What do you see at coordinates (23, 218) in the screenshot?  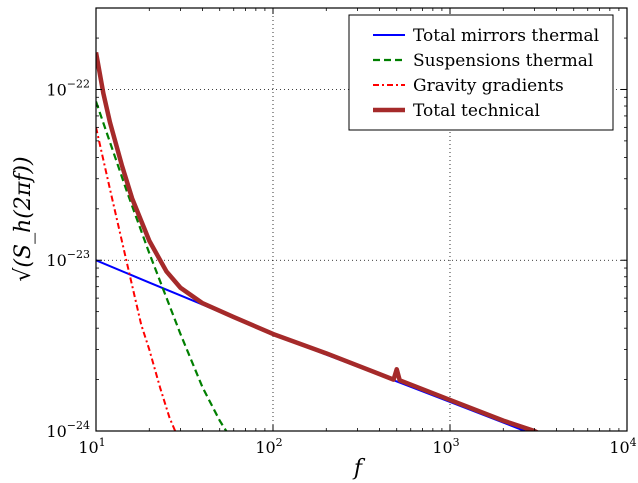 I see `y-axis-label: √(S_h(2πf))` at bounding box center [23, 218].